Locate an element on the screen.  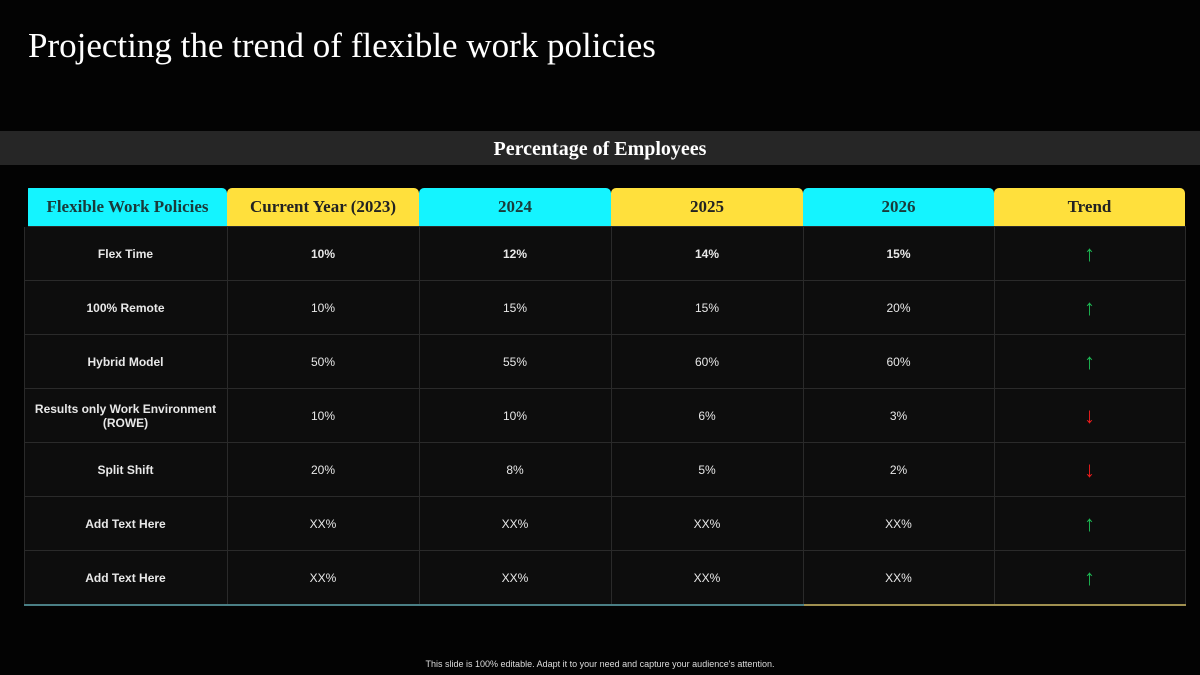
header-trend: Trend is located at coordinates (1089, 207).